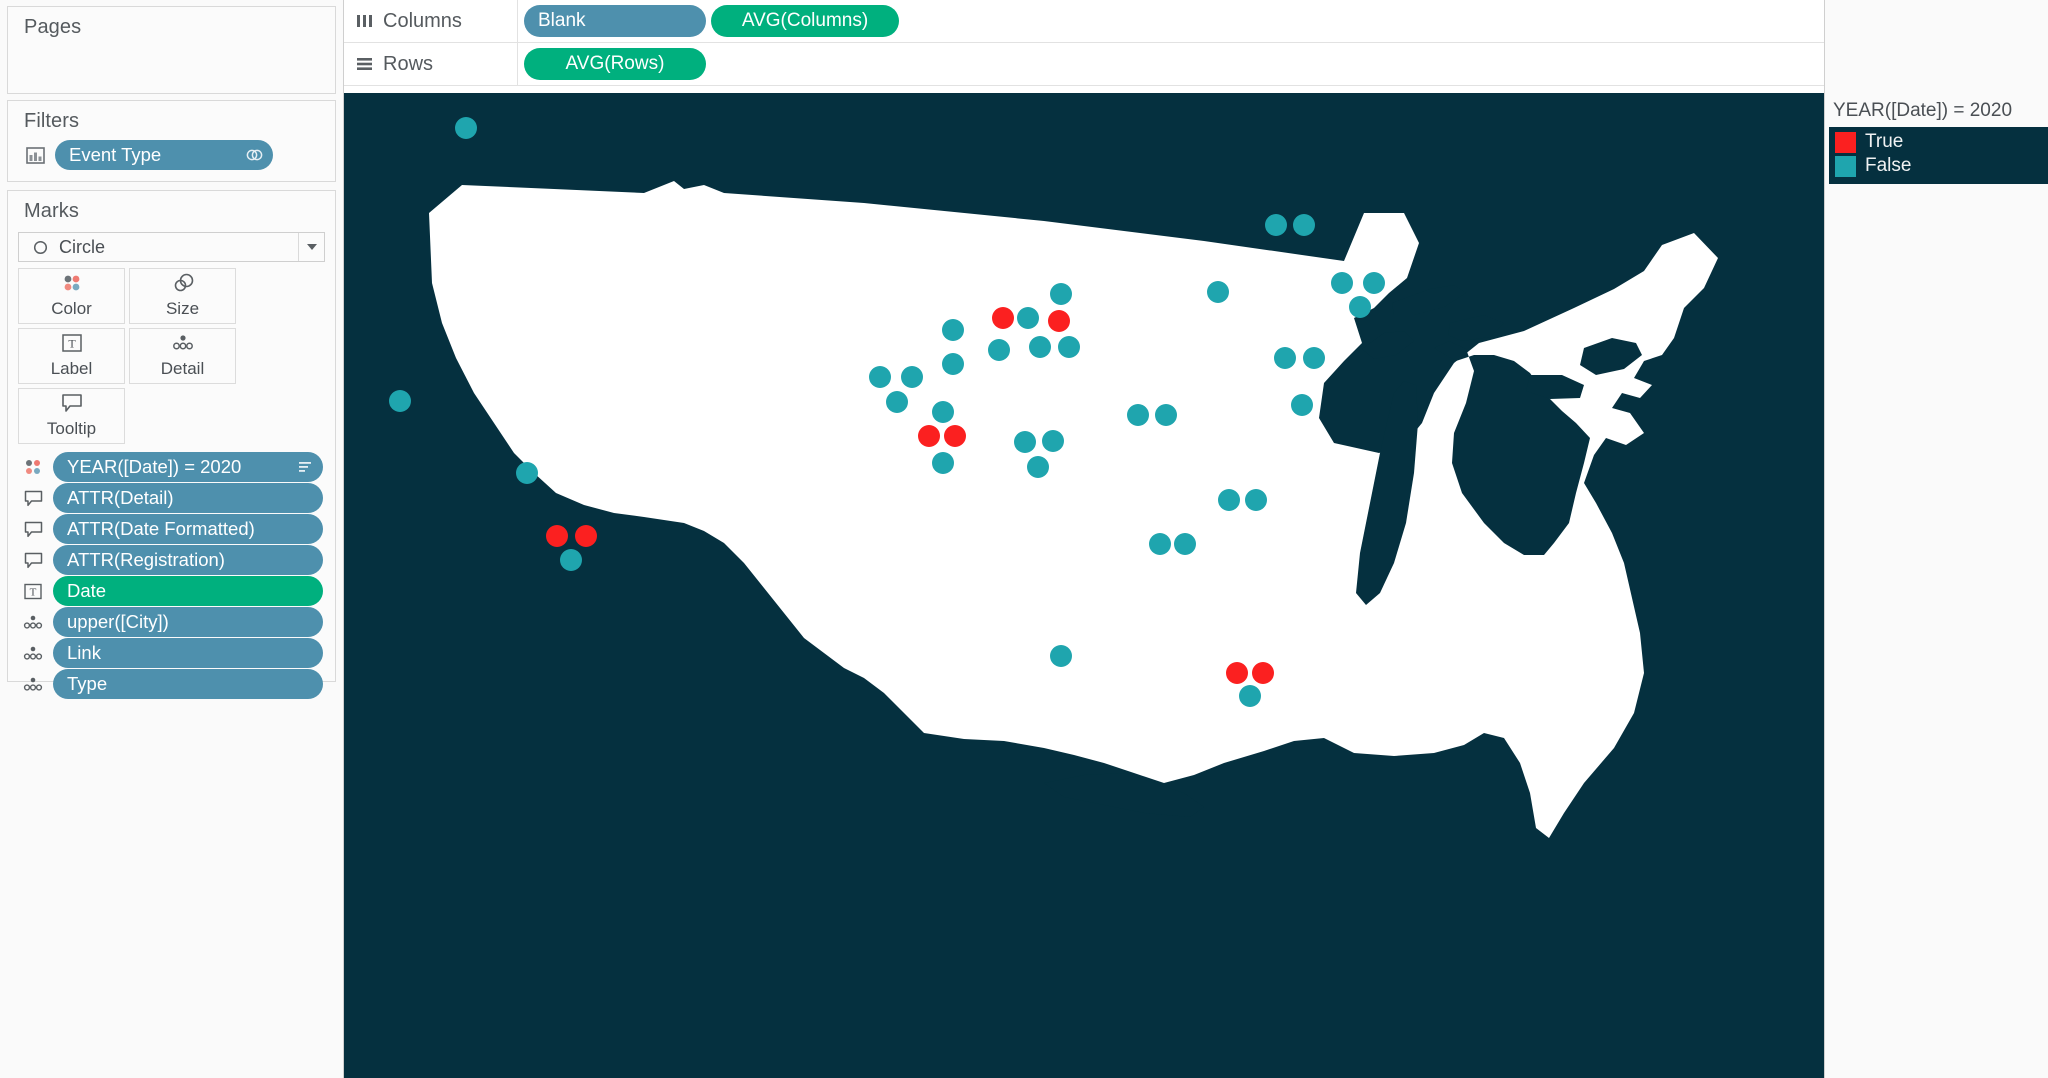 The width and height of the screenshot is (2048, 1078). Describe the element at coordinates (188, 684) in the screenshot. I see `marks-pill-type: Type` at that location.